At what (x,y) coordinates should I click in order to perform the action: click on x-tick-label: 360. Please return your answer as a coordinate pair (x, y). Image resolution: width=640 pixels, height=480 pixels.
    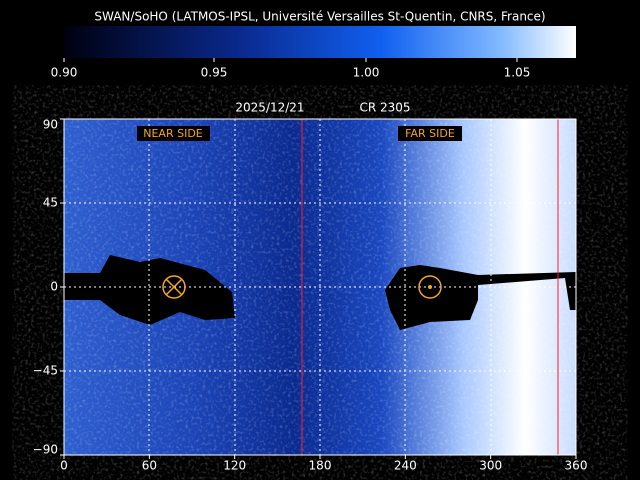
    Looking at the image, I should click on (576, 466).